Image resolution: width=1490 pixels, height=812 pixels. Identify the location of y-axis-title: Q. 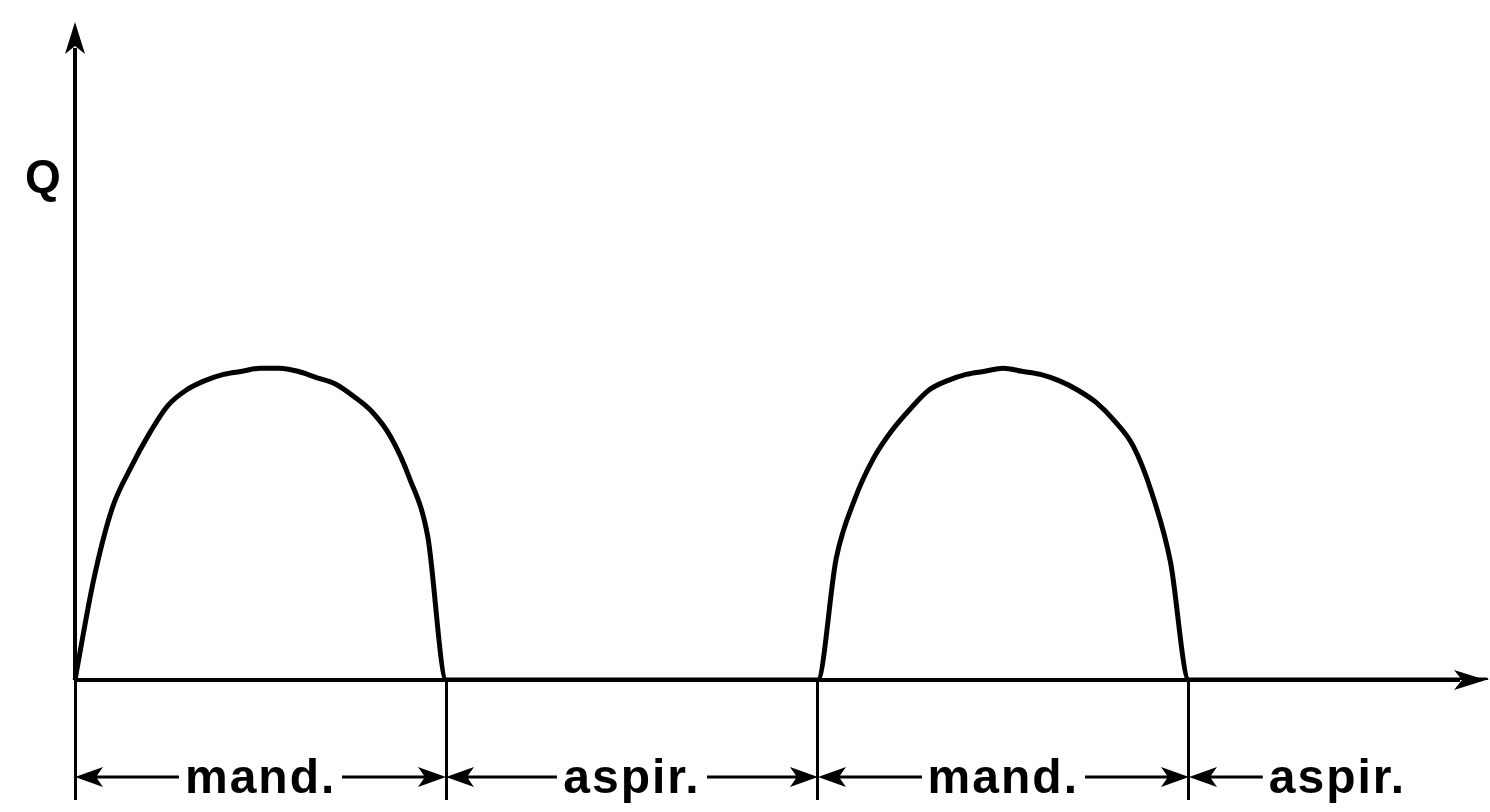
(43, 175).